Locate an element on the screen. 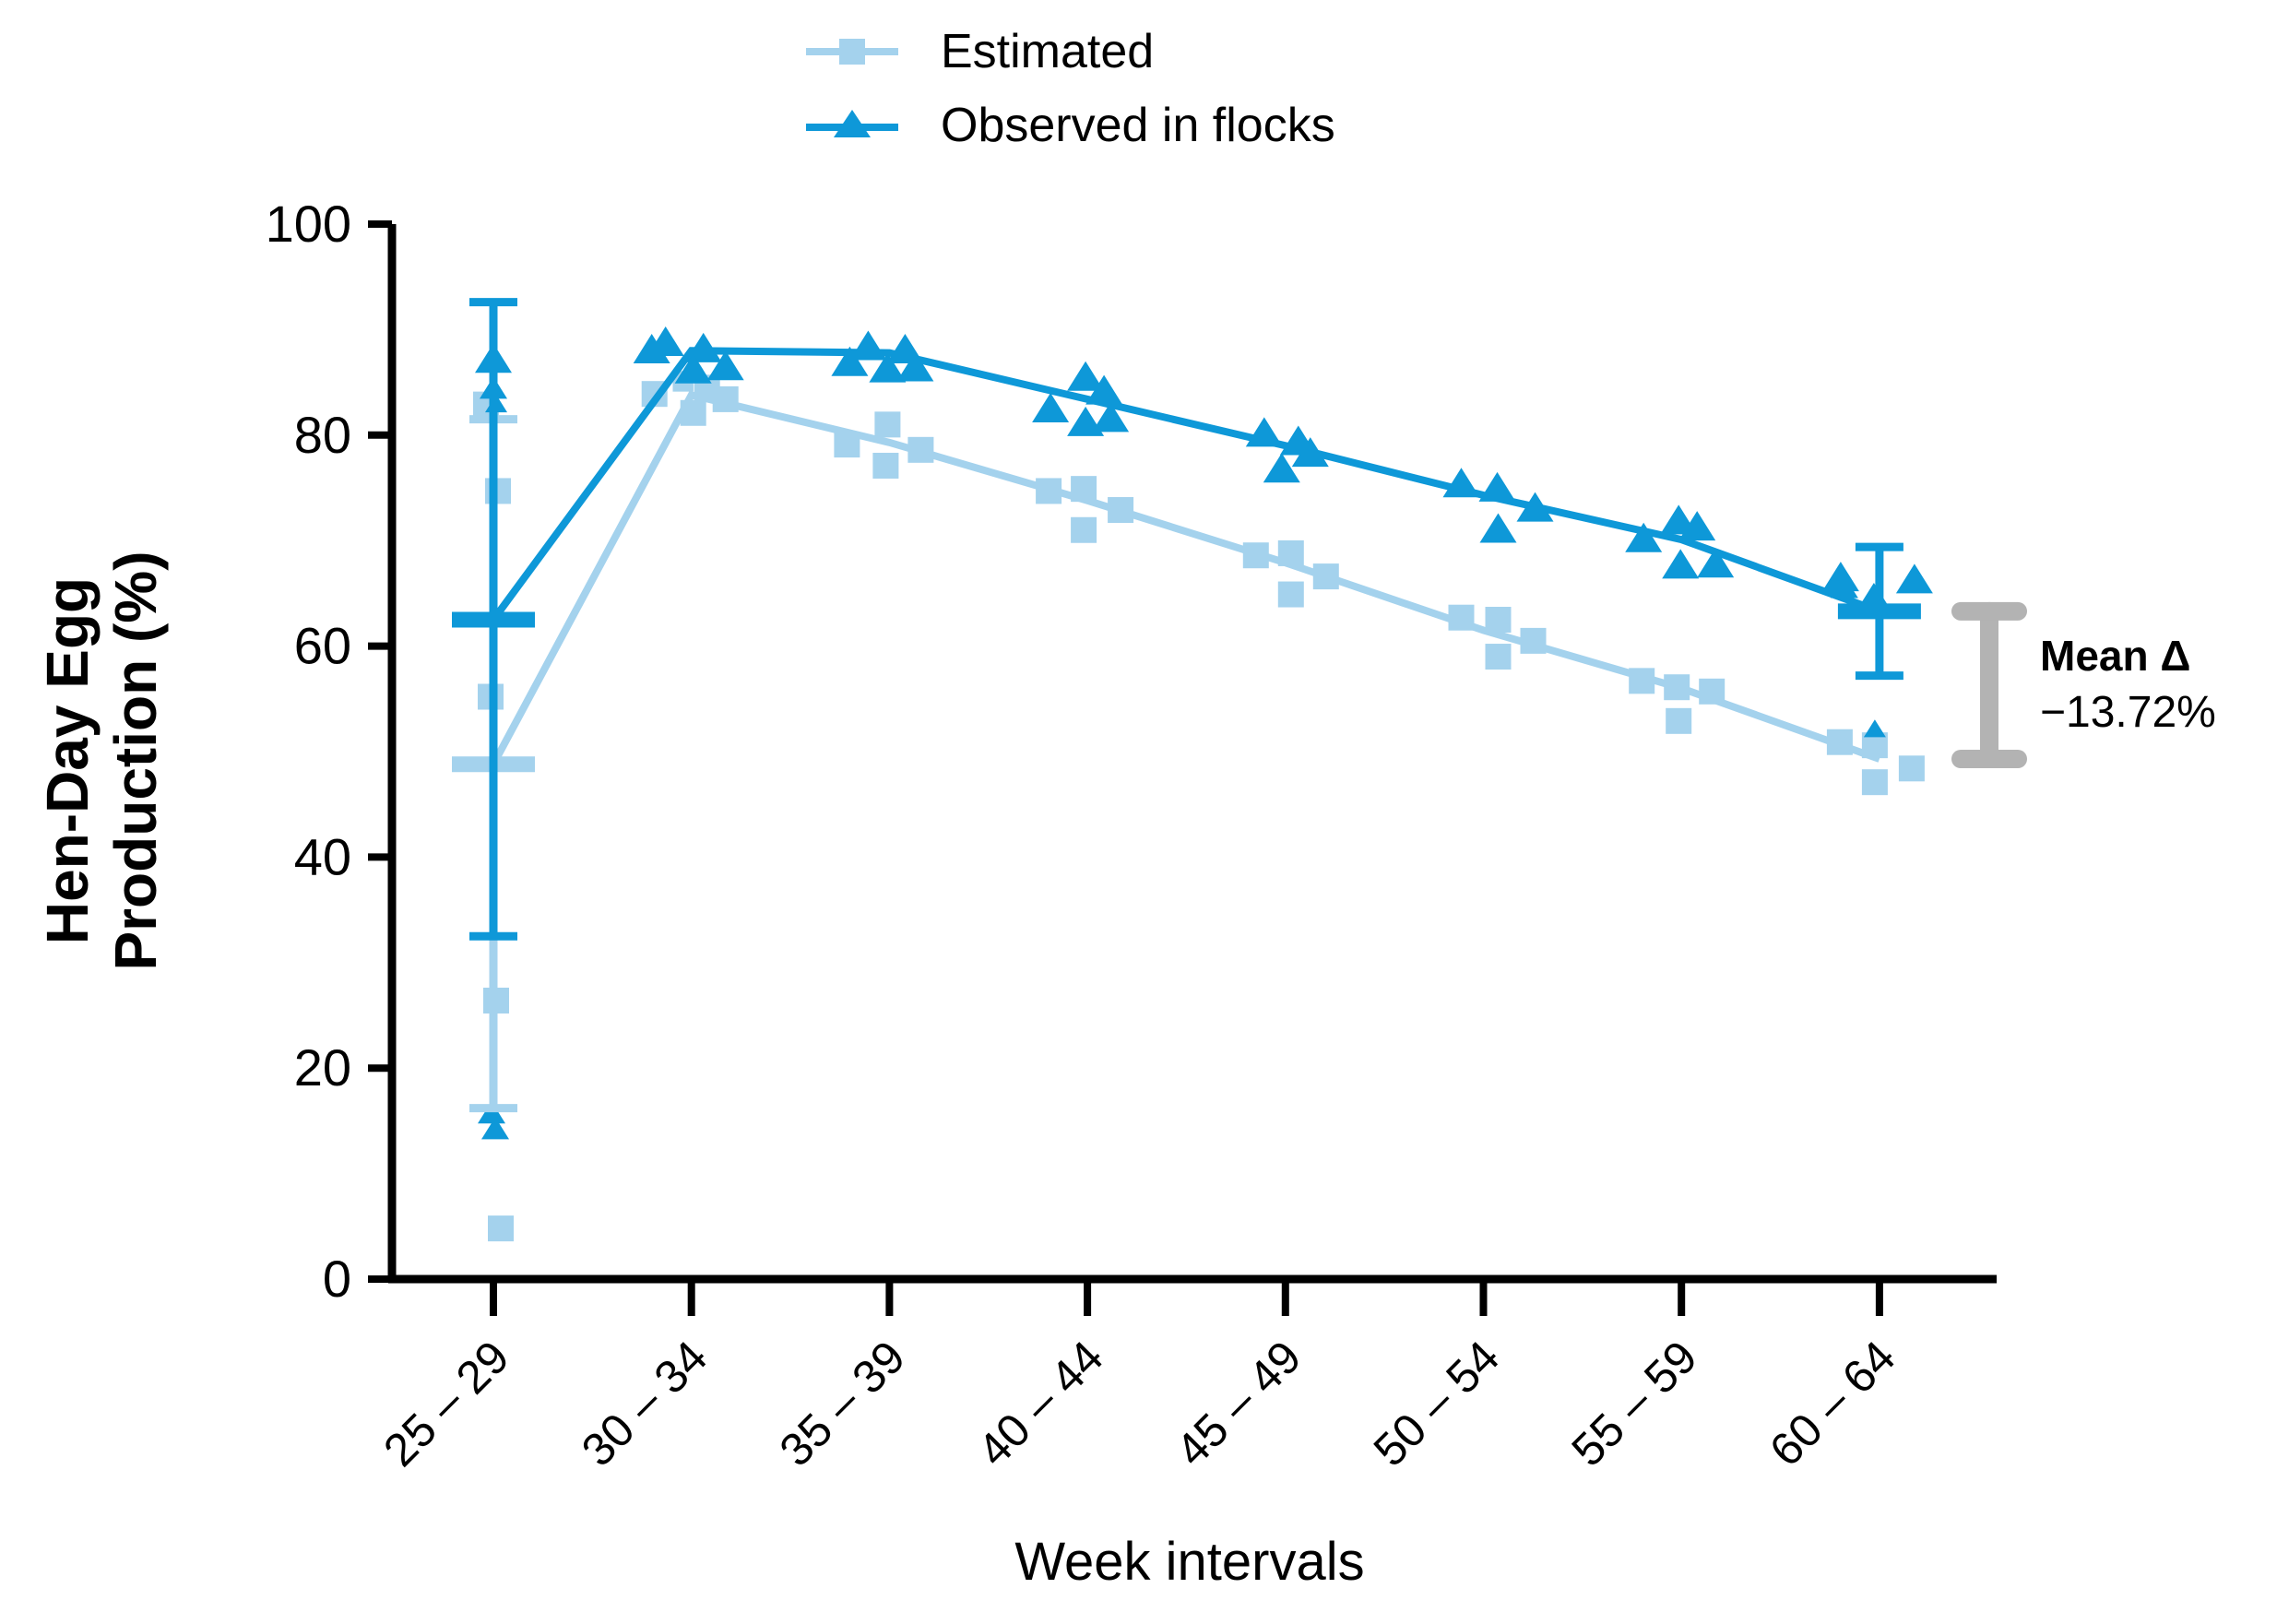  x-tick-label: 40 – 44 is located at coordinates (1040, 1404).